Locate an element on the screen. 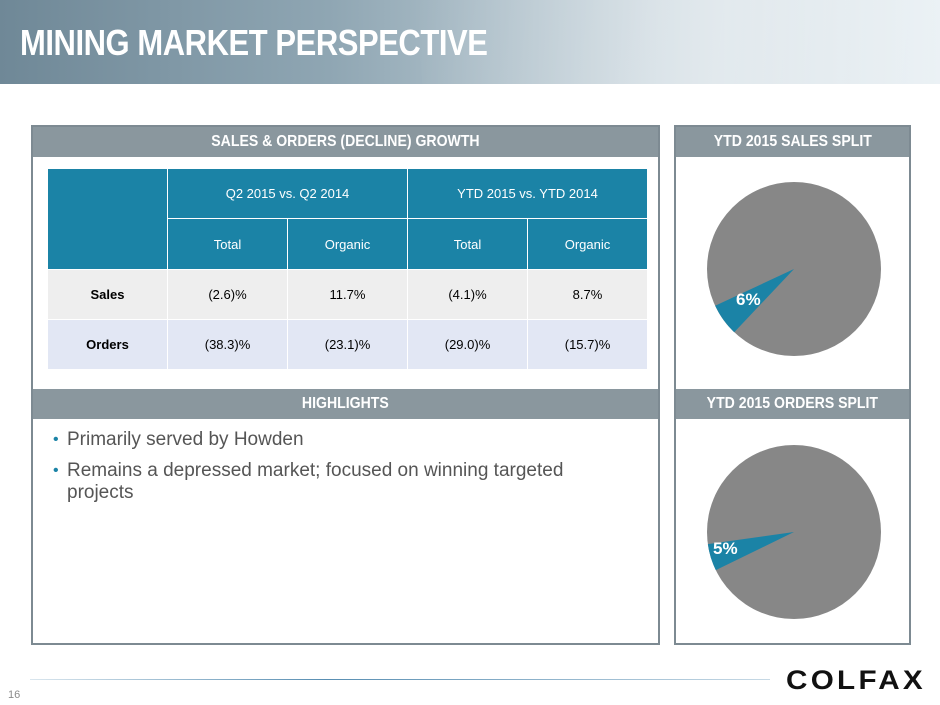 Image resolution: width=940 pixels, height=705 pixels. sales-pie-svg is located at coordinates (794, 269).